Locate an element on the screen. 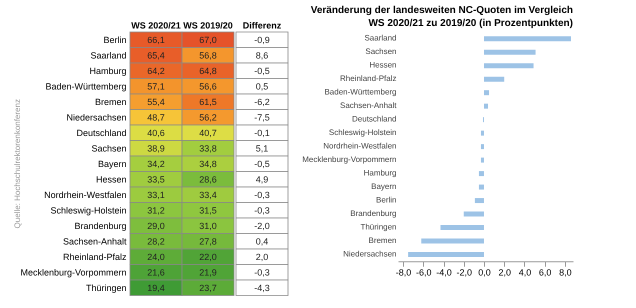 This screenshot has height=308, width=636. data-label: 24,0 is located at coordinates (156, 257).